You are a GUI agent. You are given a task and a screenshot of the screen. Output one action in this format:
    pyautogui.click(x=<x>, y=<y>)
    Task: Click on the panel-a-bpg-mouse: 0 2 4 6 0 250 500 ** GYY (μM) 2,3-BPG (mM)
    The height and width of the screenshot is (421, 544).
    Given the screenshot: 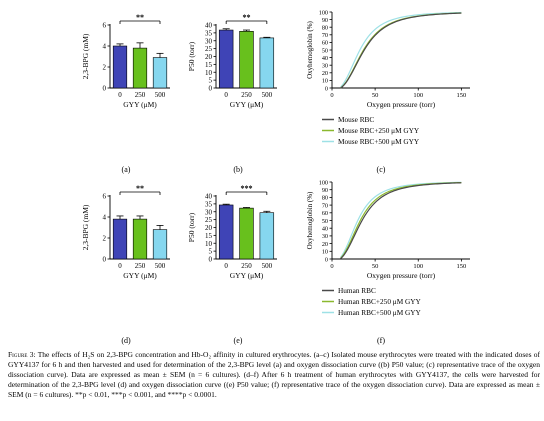 What is the action you would take?
    pyautogui.click(x=125, y=61)
    